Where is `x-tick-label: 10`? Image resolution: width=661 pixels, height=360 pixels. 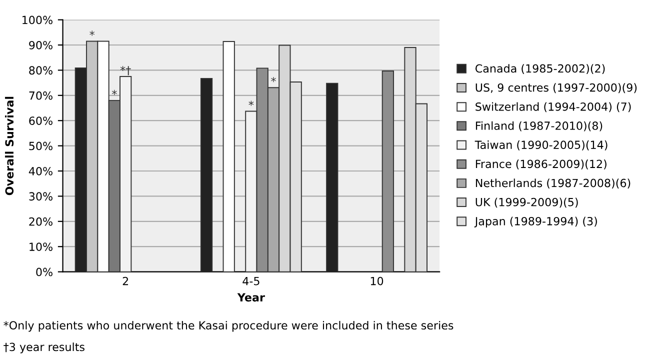 x-tick-label: 10 is located at coordinates (377, 281).